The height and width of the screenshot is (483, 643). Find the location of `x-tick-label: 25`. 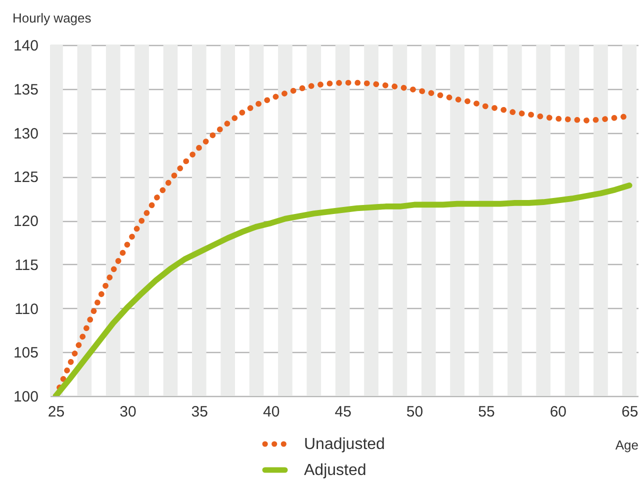

x-tick-label: 25 is located at coordinates (56, 412).